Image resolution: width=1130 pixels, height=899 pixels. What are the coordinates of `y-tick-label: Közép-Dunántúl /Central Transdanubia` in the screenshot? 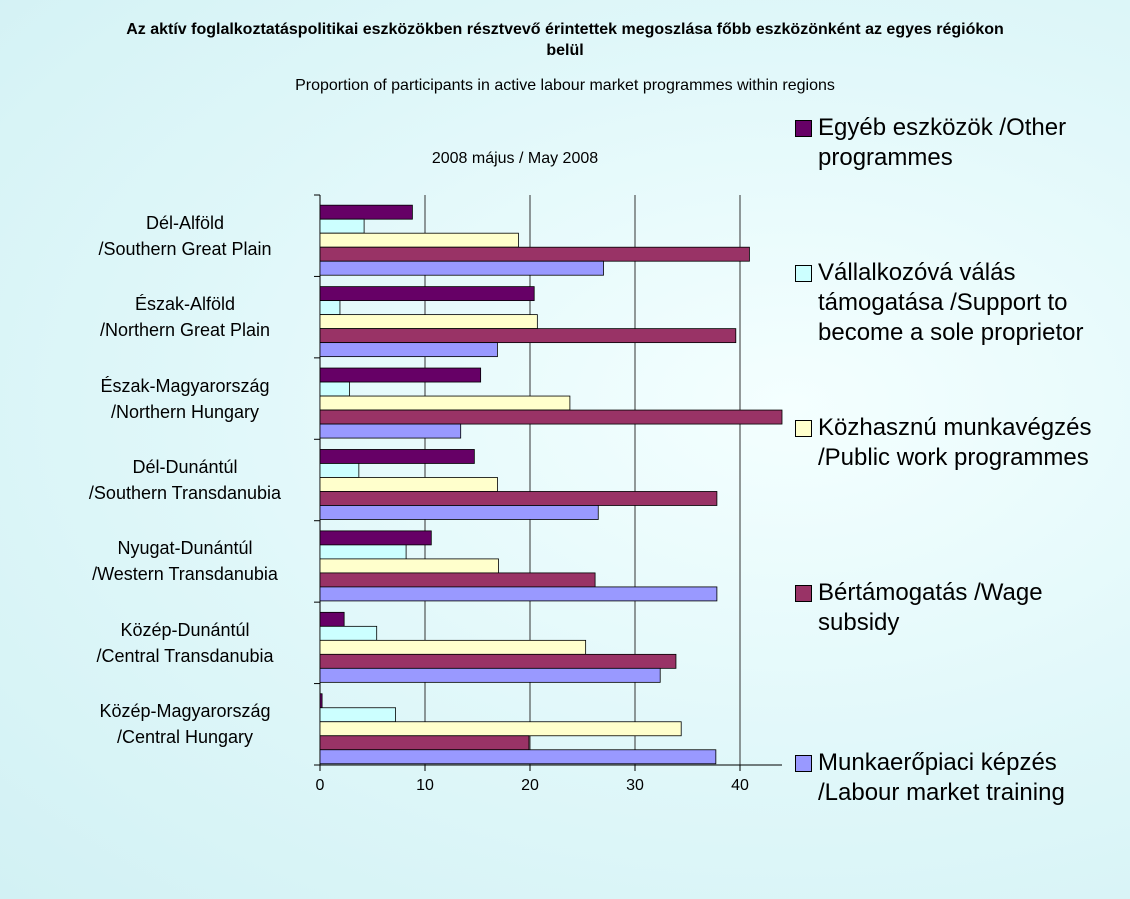 It's located at (185, 642).